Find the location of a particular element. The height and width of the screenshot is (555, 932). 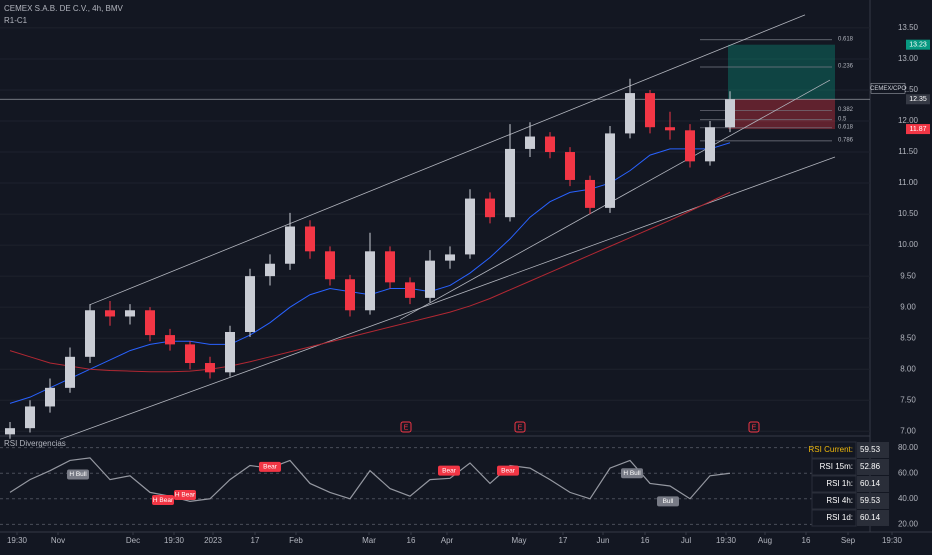

x-tick-label: May is located at coordinates (518, 540).